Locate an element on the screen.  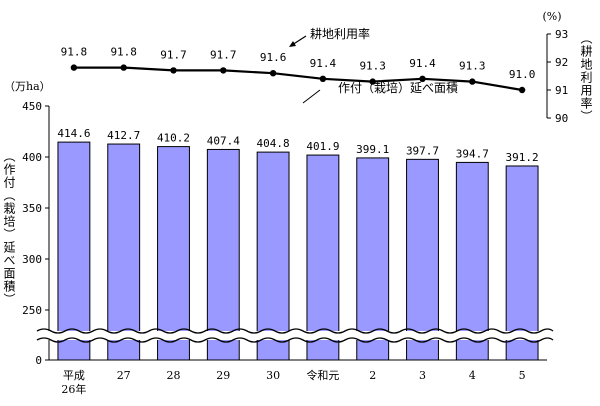
line-data-label: 91.0 is located at coordinates (522, 74).